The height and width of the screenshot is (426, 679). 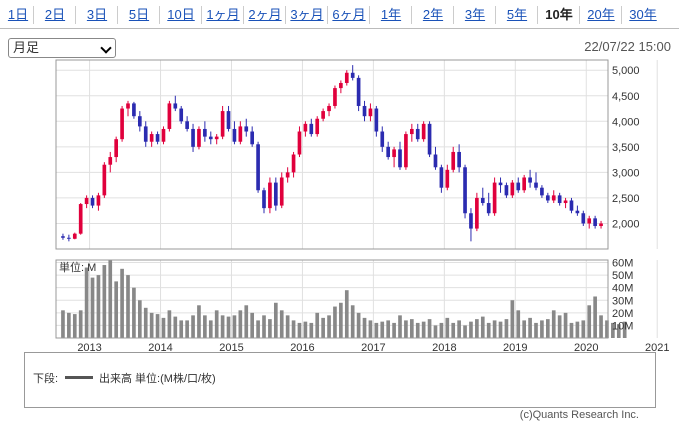 What do you see at coordinates (97, 14) in the screenshot?
I see `tab-2: 3日` at bounding box center [97, 14].